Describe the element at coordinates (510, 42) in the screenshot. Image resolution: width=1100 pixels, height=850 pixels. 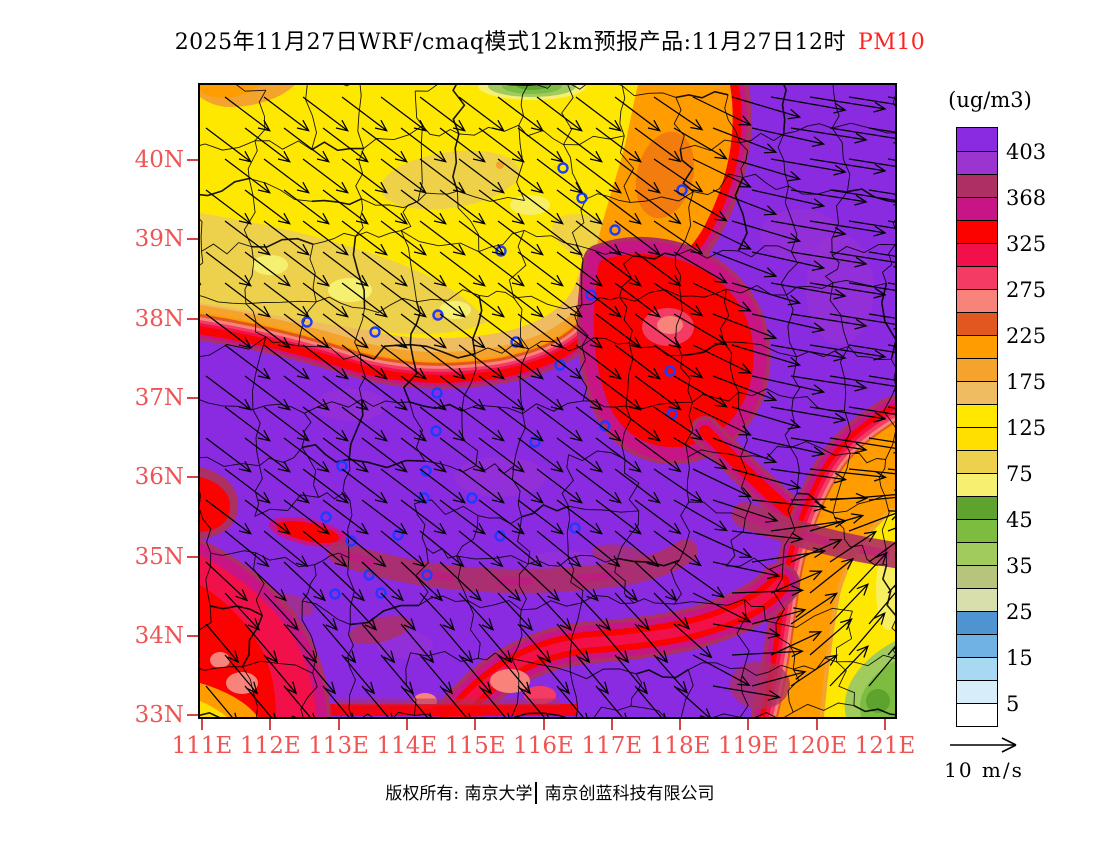
I see `title-main: 2025年11月27日WRF/cmaq模式12km预报产品:11月27日12时` at that location.